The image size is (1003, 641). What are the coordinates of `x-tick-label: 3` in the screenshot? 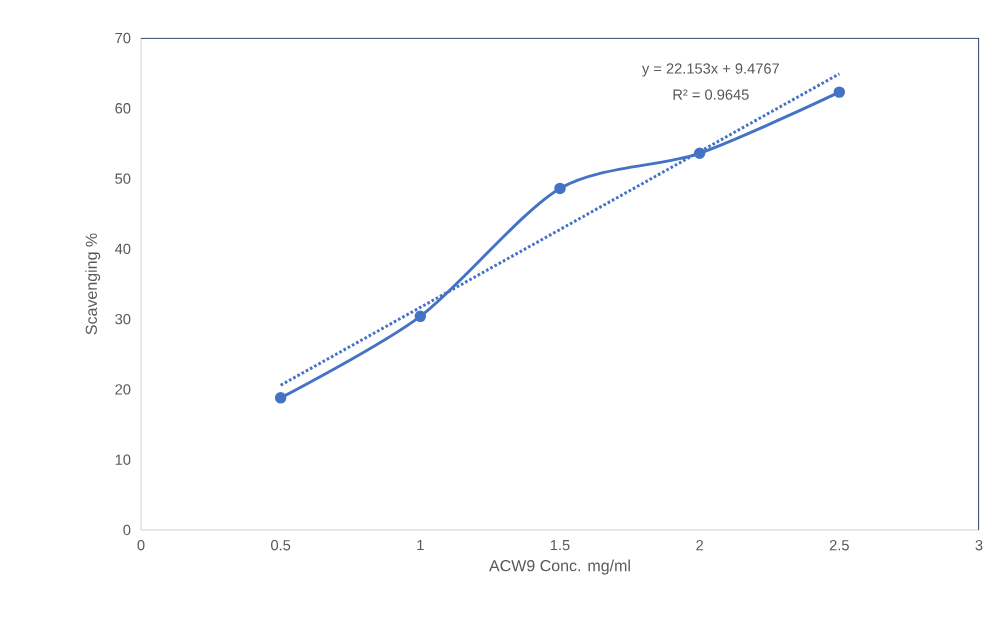 It's located at (979, 545).